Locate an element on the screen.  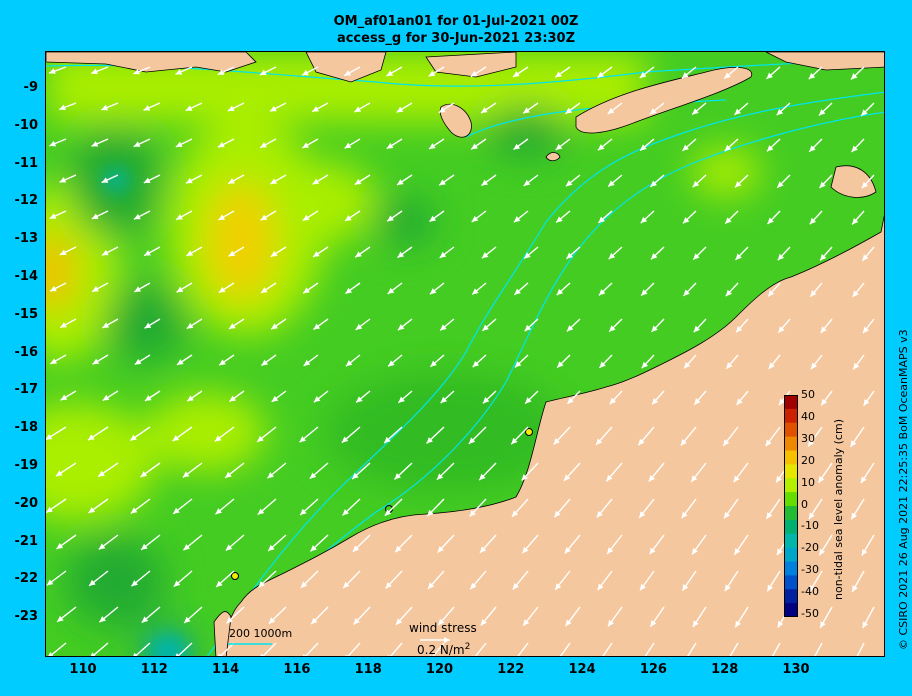
colorbar-tick-label: 30 is located at coordinates (808, 438).